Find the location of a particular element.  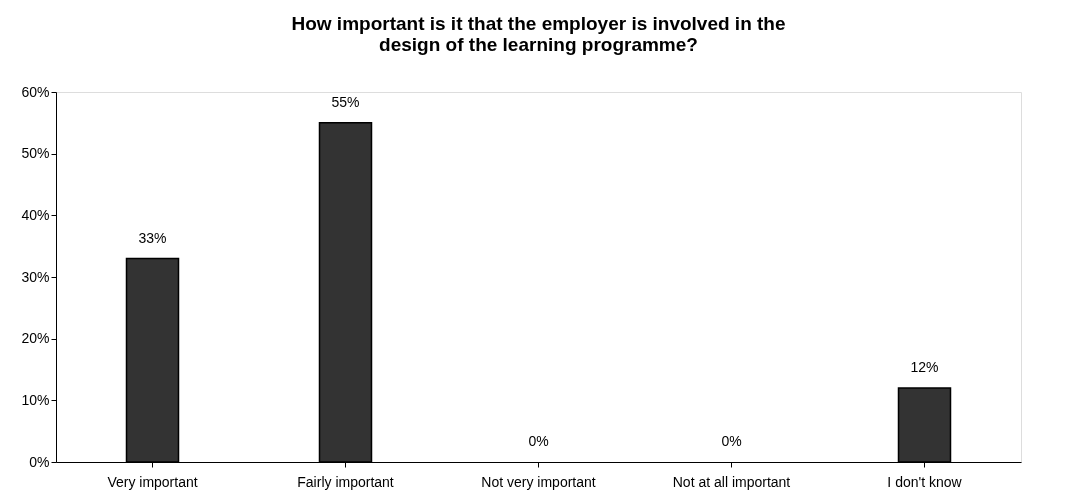

x-tick-label: Not very important is located at coordinates (538, 481).